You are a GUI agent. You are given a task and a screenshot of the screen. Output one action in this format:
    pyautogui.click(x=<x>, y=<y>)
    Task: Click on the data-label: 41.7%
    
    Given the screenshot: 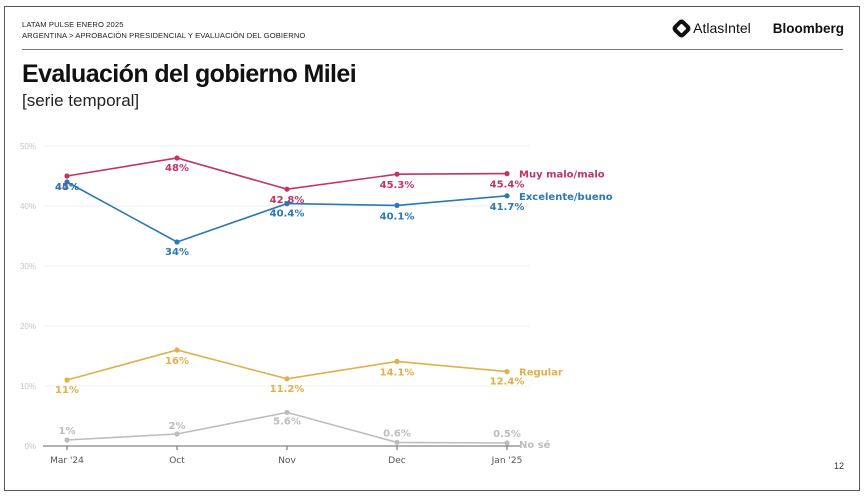 What is the action you would take?
    pyautogui.click(x=507, y=207)
    